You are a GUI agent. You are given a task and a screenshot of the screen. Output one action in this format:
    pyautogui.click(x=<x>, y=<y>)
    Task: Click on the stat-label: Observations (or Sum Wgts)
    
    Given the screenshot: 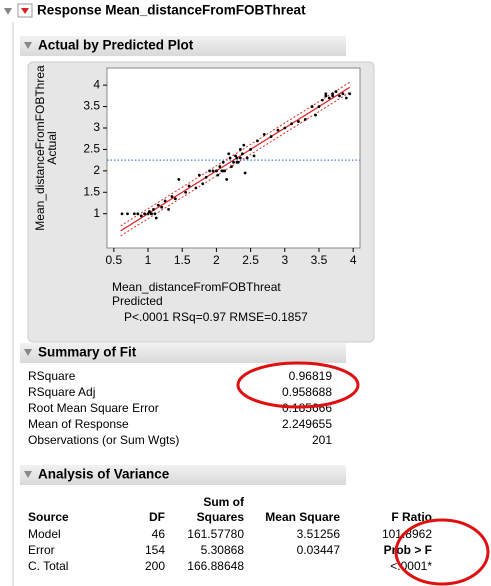 What is the action you would take?
    pyautogui.click(x=103, y=440)
    